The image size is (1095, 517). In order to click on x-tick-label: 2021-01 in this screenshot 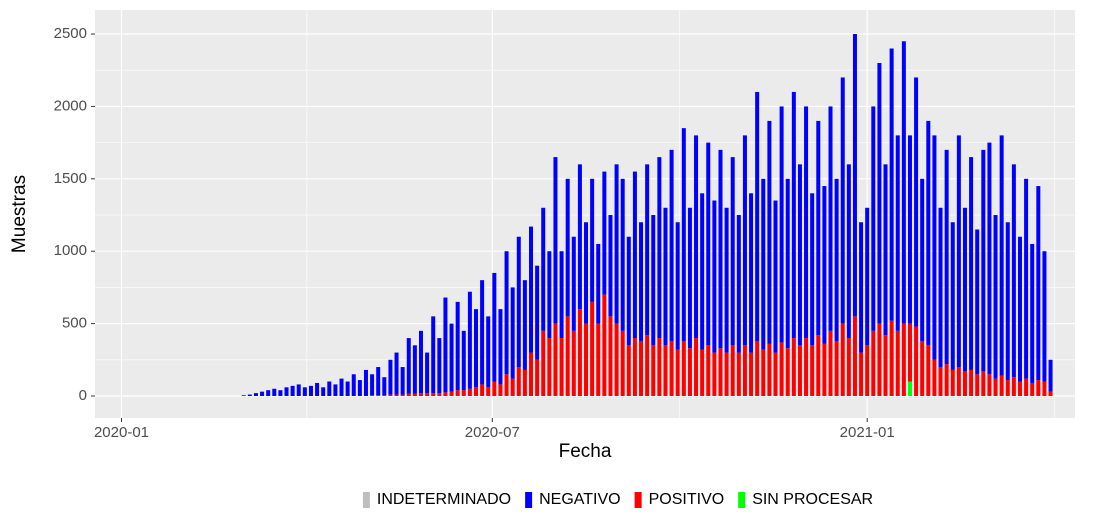, I will do `click(867, 432)`.